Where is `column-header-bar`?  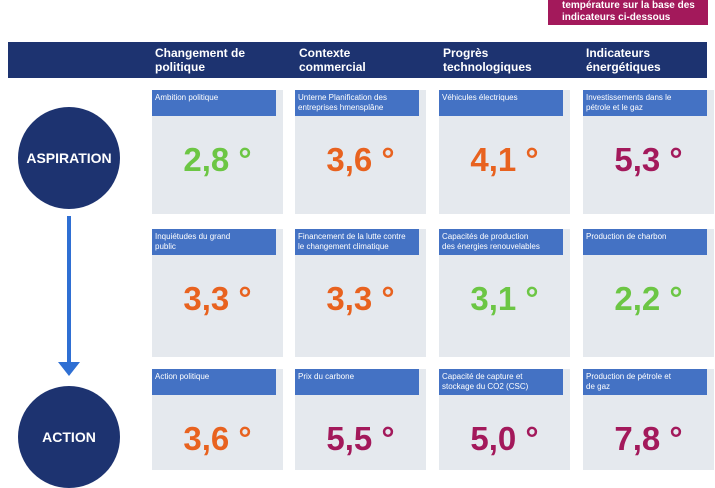 column-header-bar is located at coordinates (357, 60).